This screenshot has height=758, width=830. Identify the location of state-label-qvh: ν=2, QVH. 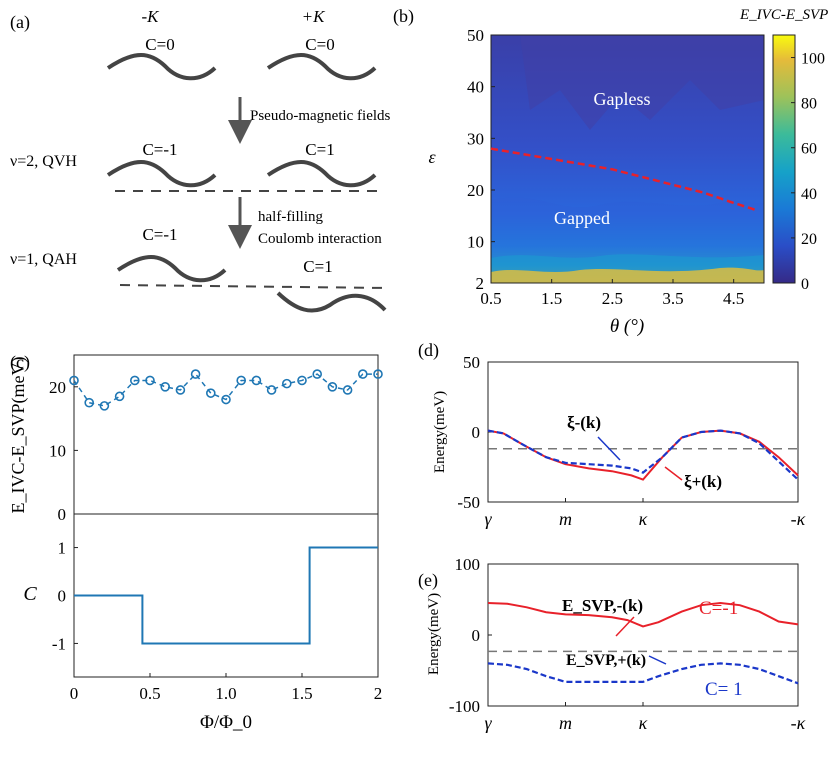
(43, 161).